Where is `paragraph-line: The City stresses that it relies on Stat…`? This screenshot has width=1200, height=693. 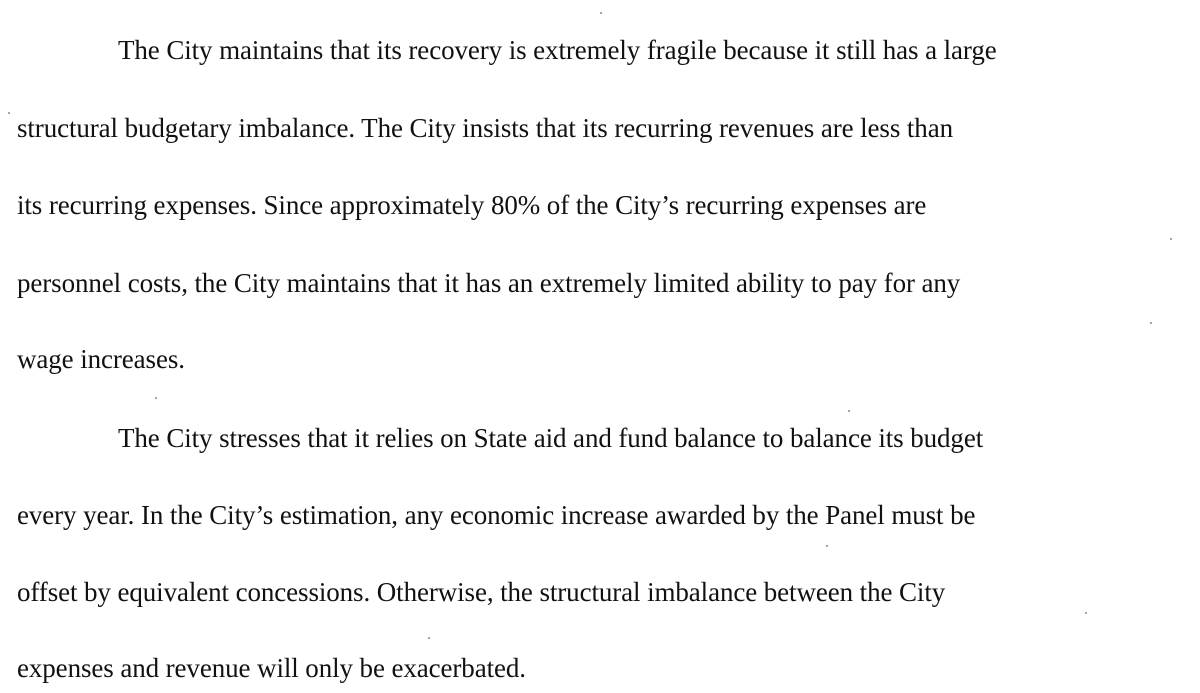
paragraph-line: The City stresses that it relies on Stat… is located at coordinates (551, 438).